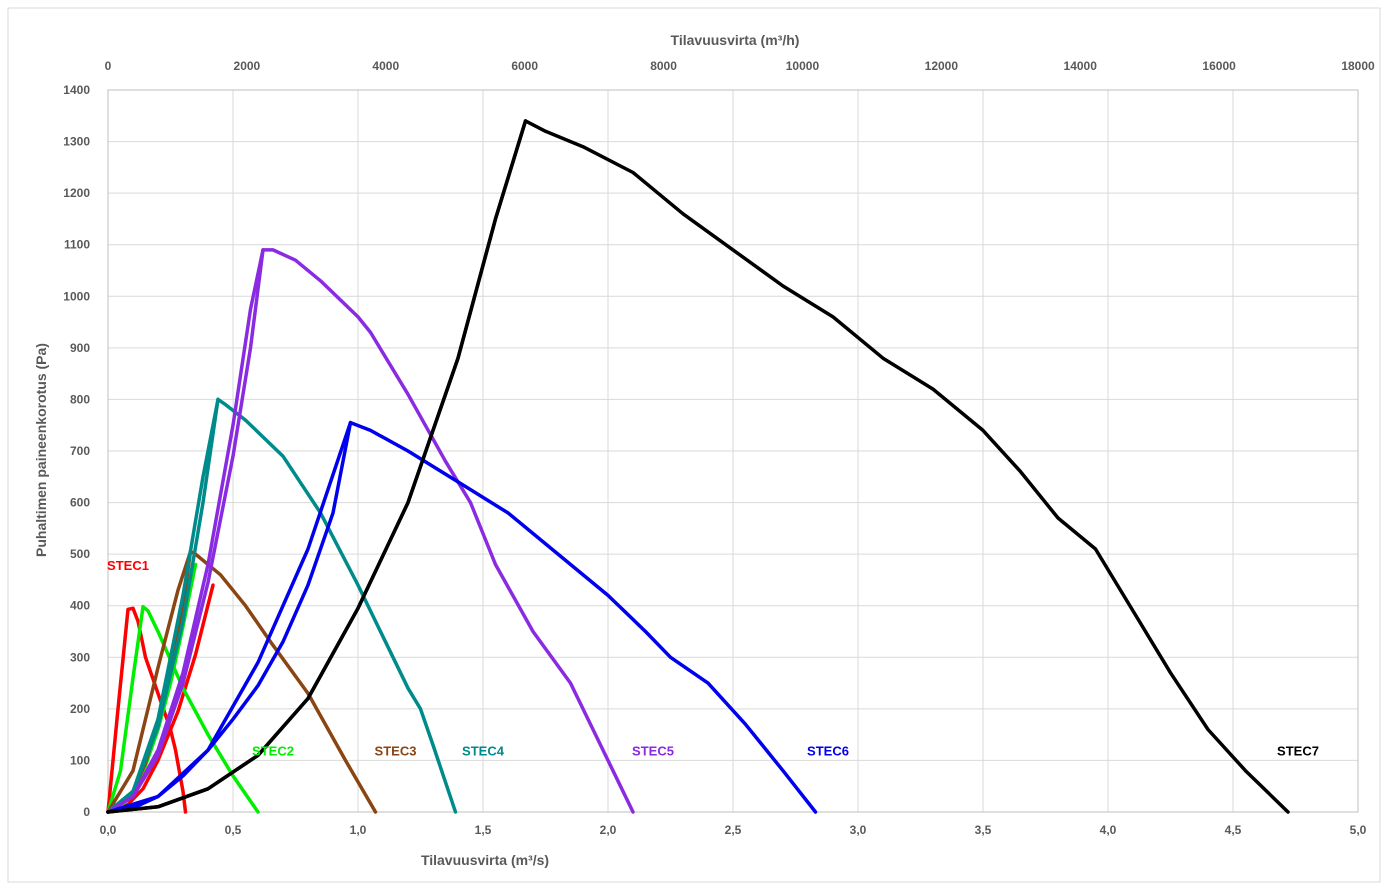 Image resolution: width=1389 pixels, height=894 pixels. What do you see at coordinates (942, 66) in the screenshot?
I see `x2-tick-label: 12000` at bounding box center [942, 66].